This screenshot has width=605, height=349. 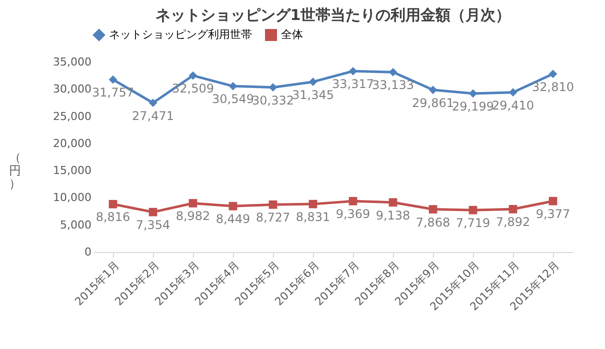 I want to click on chart-title: ネットショッピング1世帯当たりの利用金額（月次）, so click(x=333, y=15).